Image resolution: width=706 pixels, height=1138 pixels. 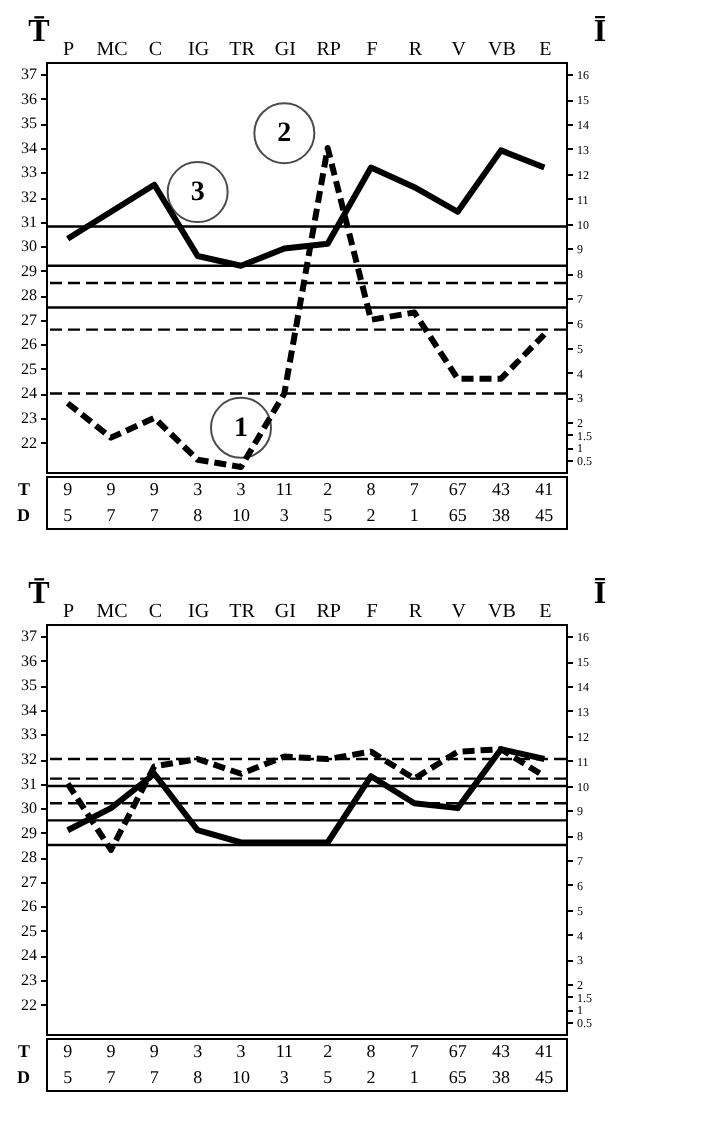 What do you see at coordinates (241, 428) in the screenshot?
I see `annotation: 1` at bounding box center [241, 428].